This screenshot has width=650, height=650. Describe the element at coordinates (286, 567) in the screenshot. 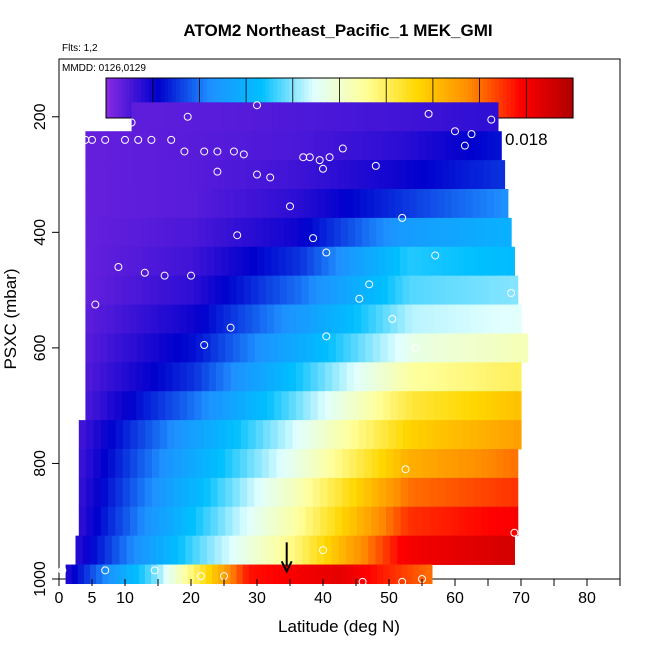

I see `arrow-marker-head` at that location.